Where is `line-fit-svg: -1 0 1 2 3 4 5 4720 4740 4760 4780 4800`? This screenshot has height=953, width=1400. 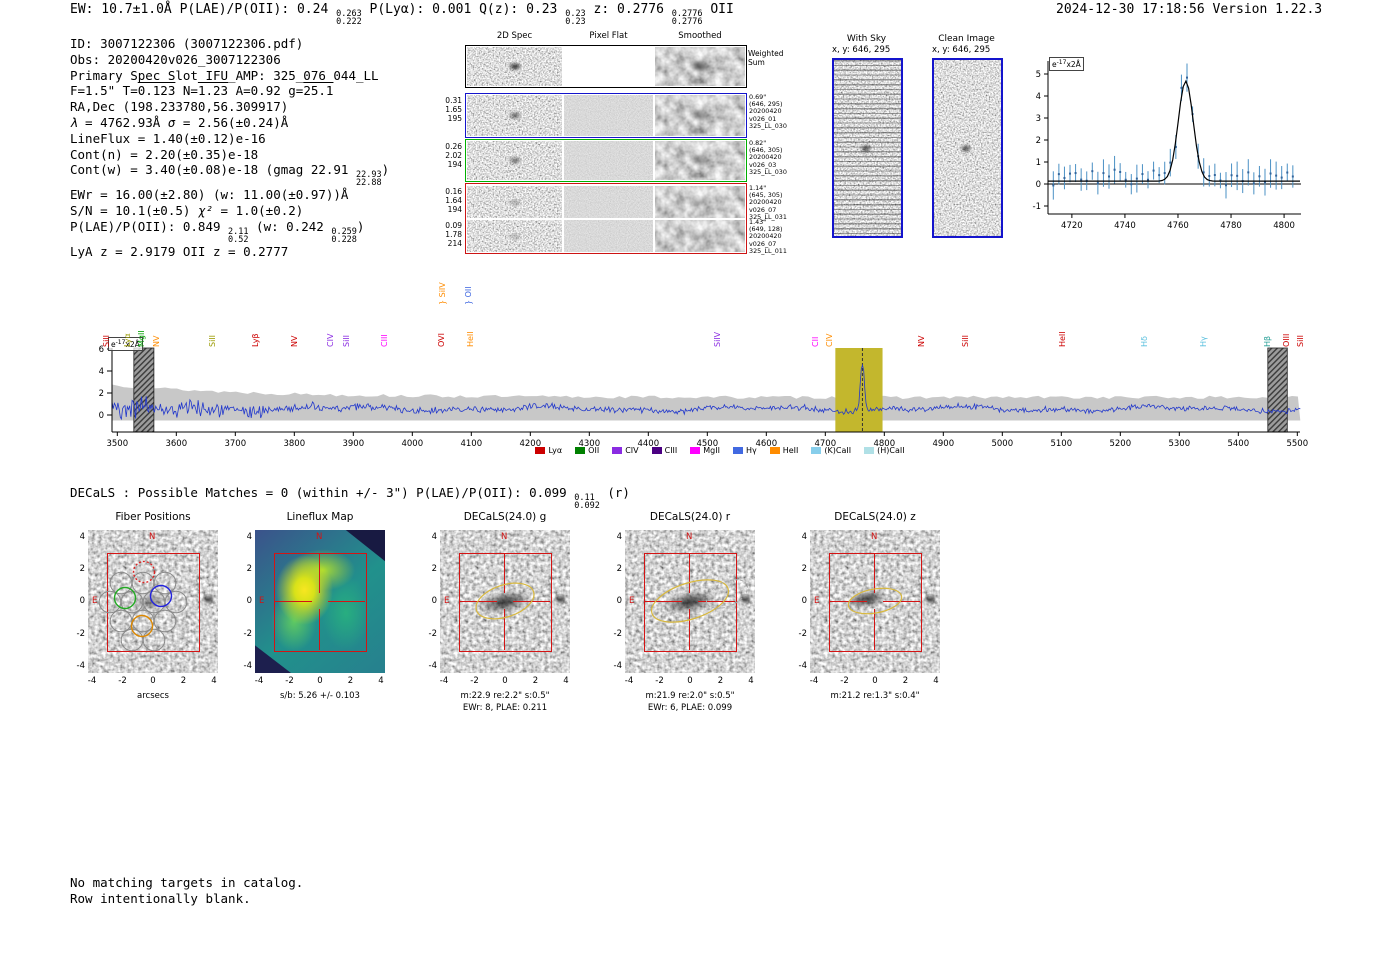
line-fit-svg: -1 0 1 2 3 4 5 4720 4740 4760 4780 4800 is located at coordinates (1167, 146).